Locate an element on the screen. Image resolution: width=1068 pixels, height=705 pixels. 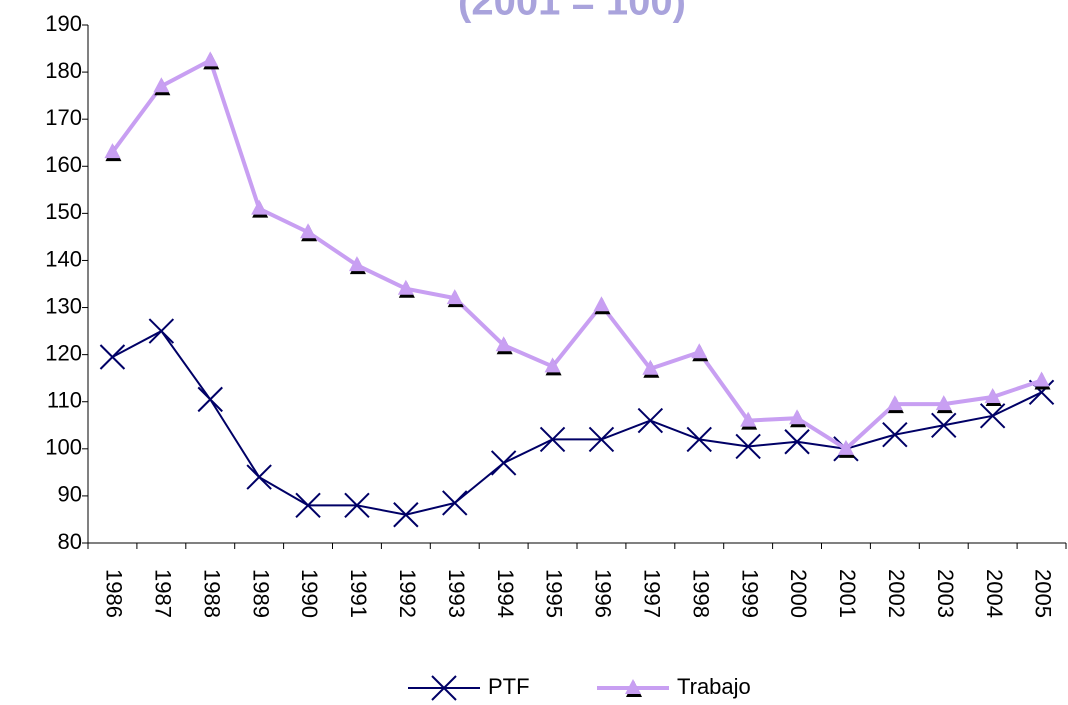
y-tick-label: 140 is located at coordinates (63, 258).